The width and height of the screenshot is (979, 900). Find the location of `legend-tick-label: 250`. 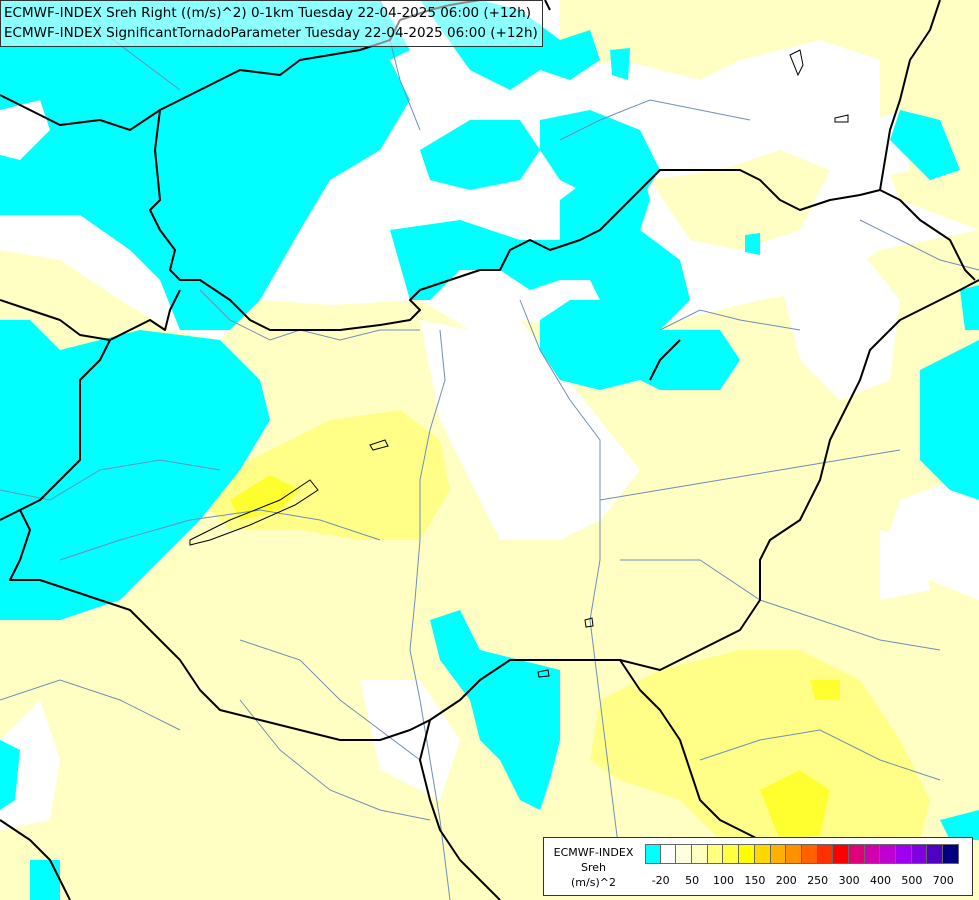

legend-tick-label: 250 is located at coordinates (818, 880).